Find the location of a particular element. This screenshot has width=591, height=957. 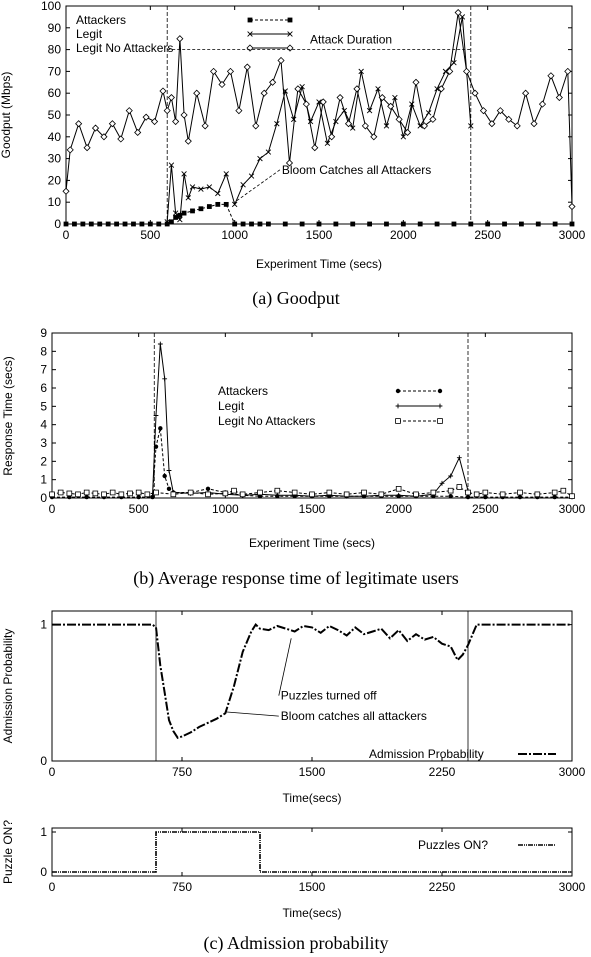

x-tick-label: 2250 is located at coordinates (442, 772).